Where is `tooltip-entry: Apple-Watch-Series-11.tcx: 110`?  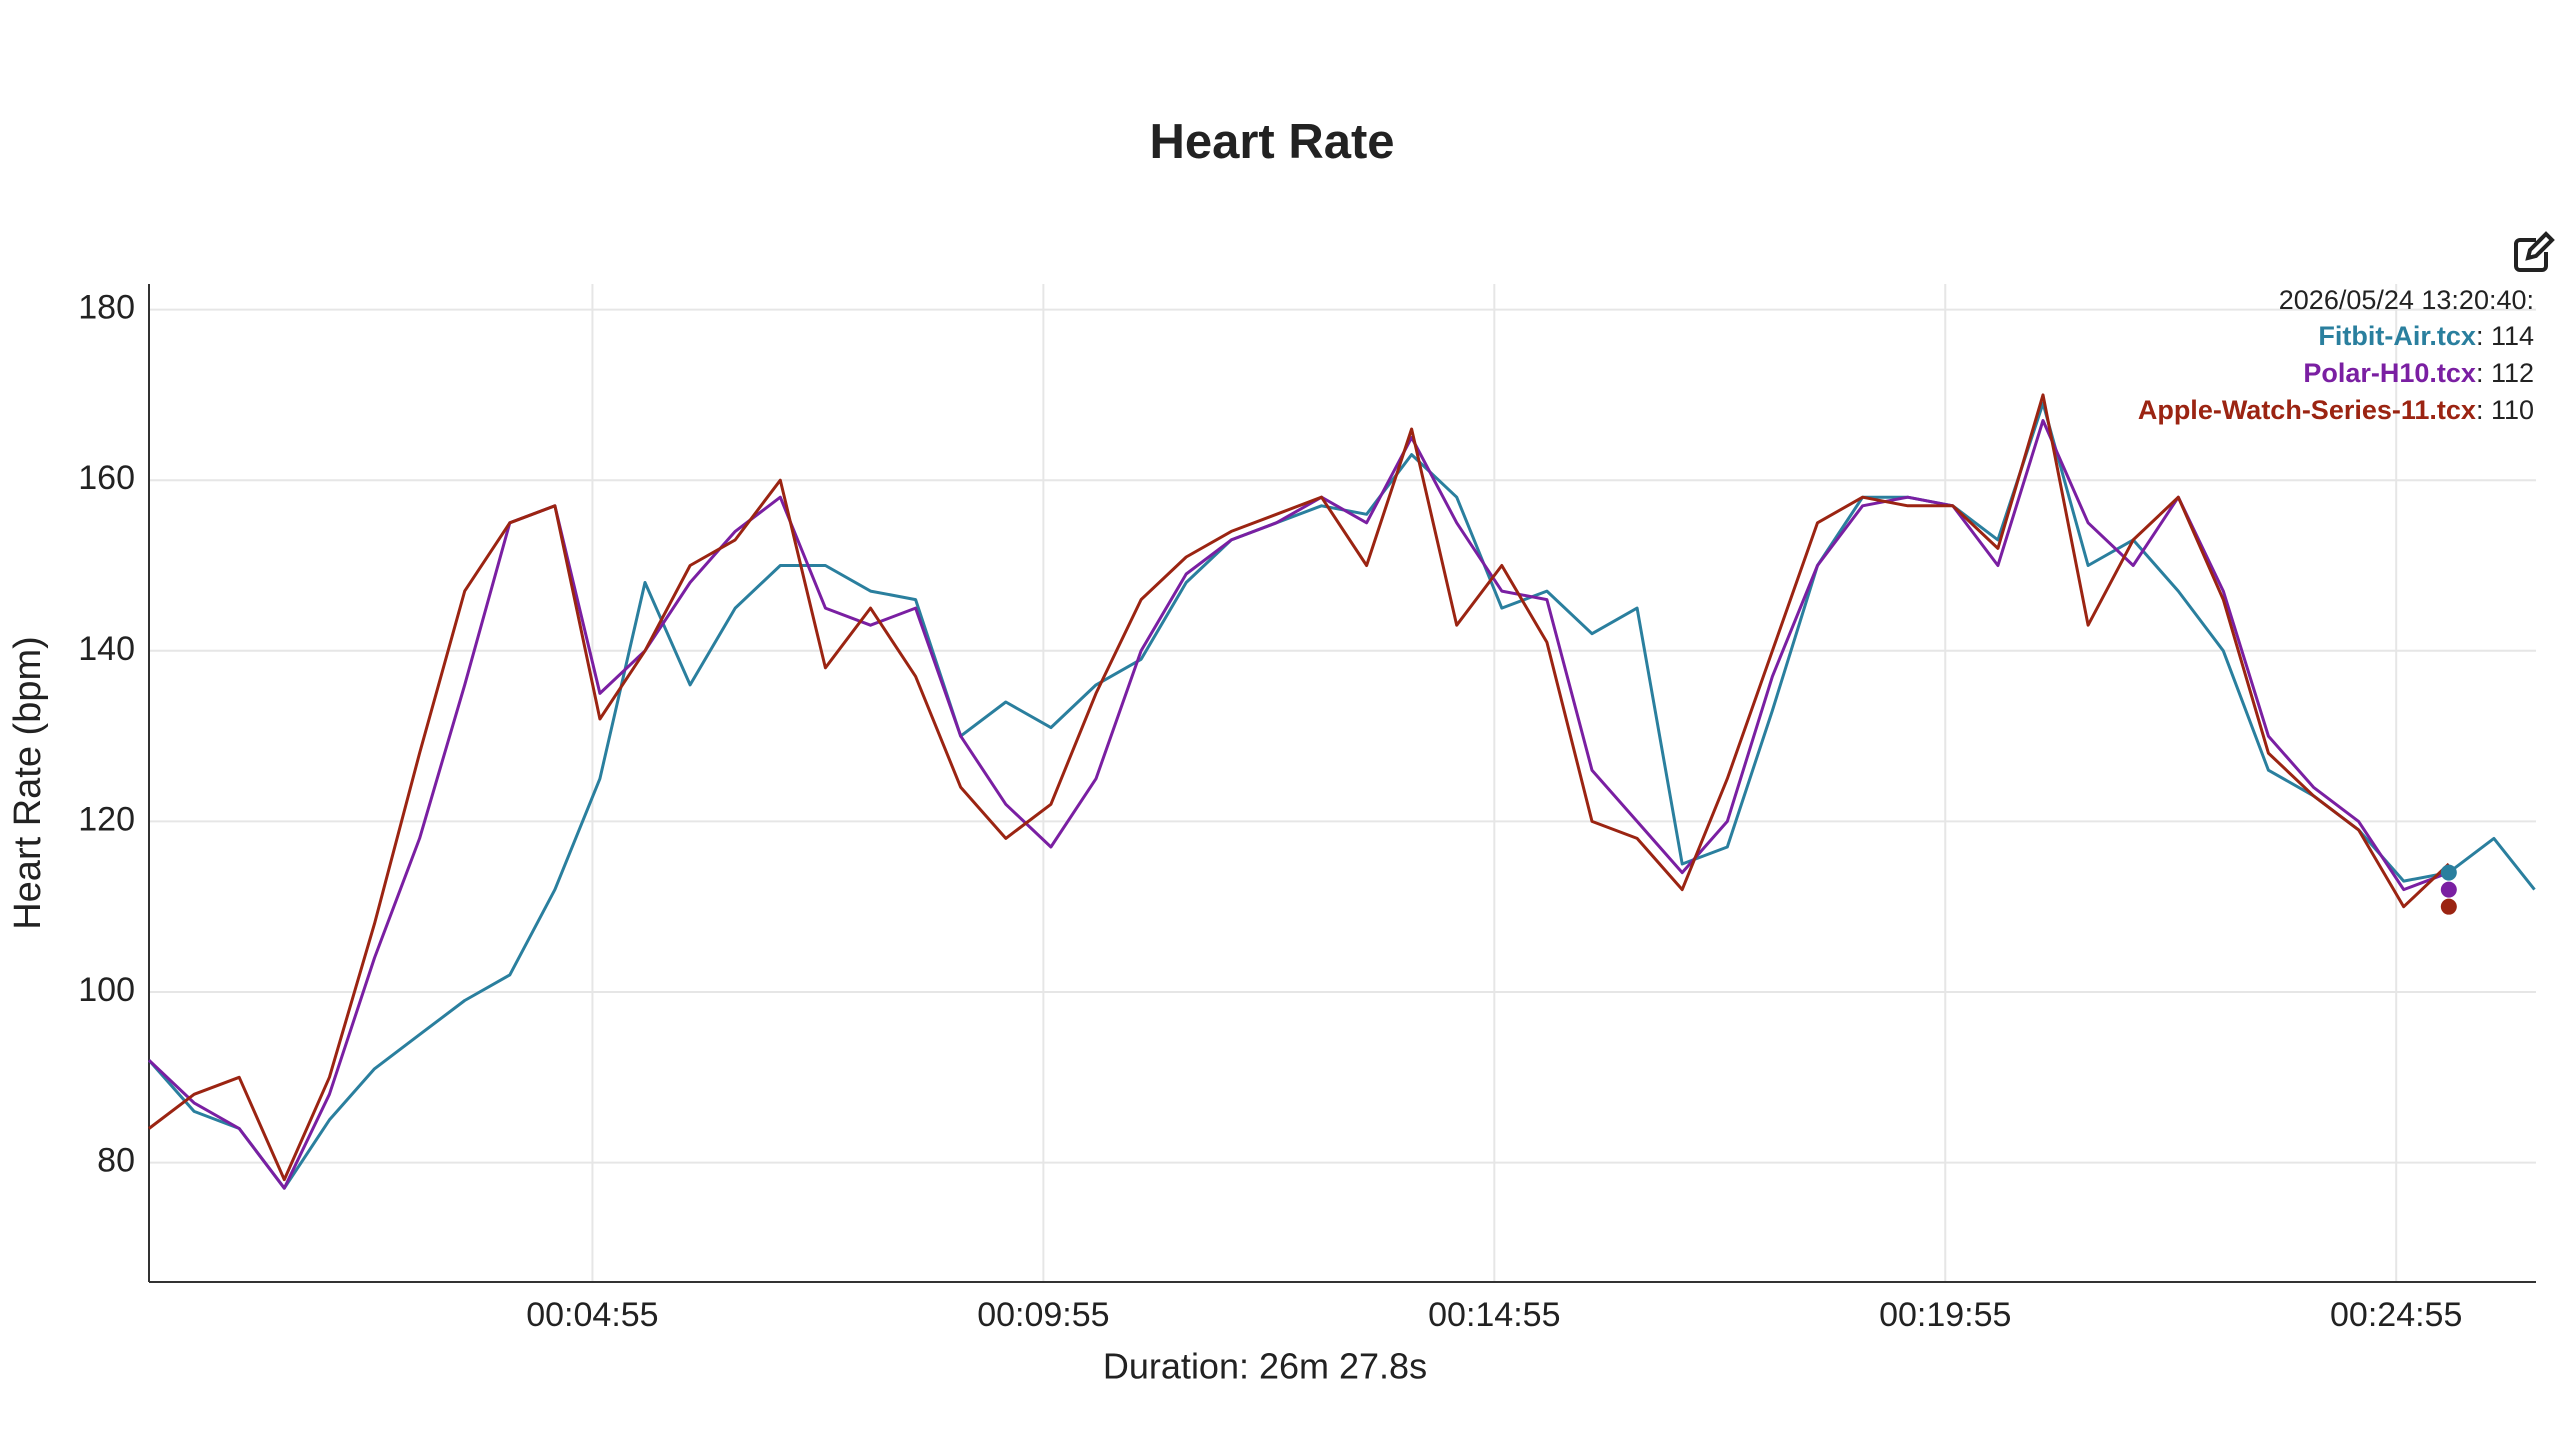
tooltip-entry: Apple-Watch-Series-11.tcx: 110 is located at coordinates (2336, 410).